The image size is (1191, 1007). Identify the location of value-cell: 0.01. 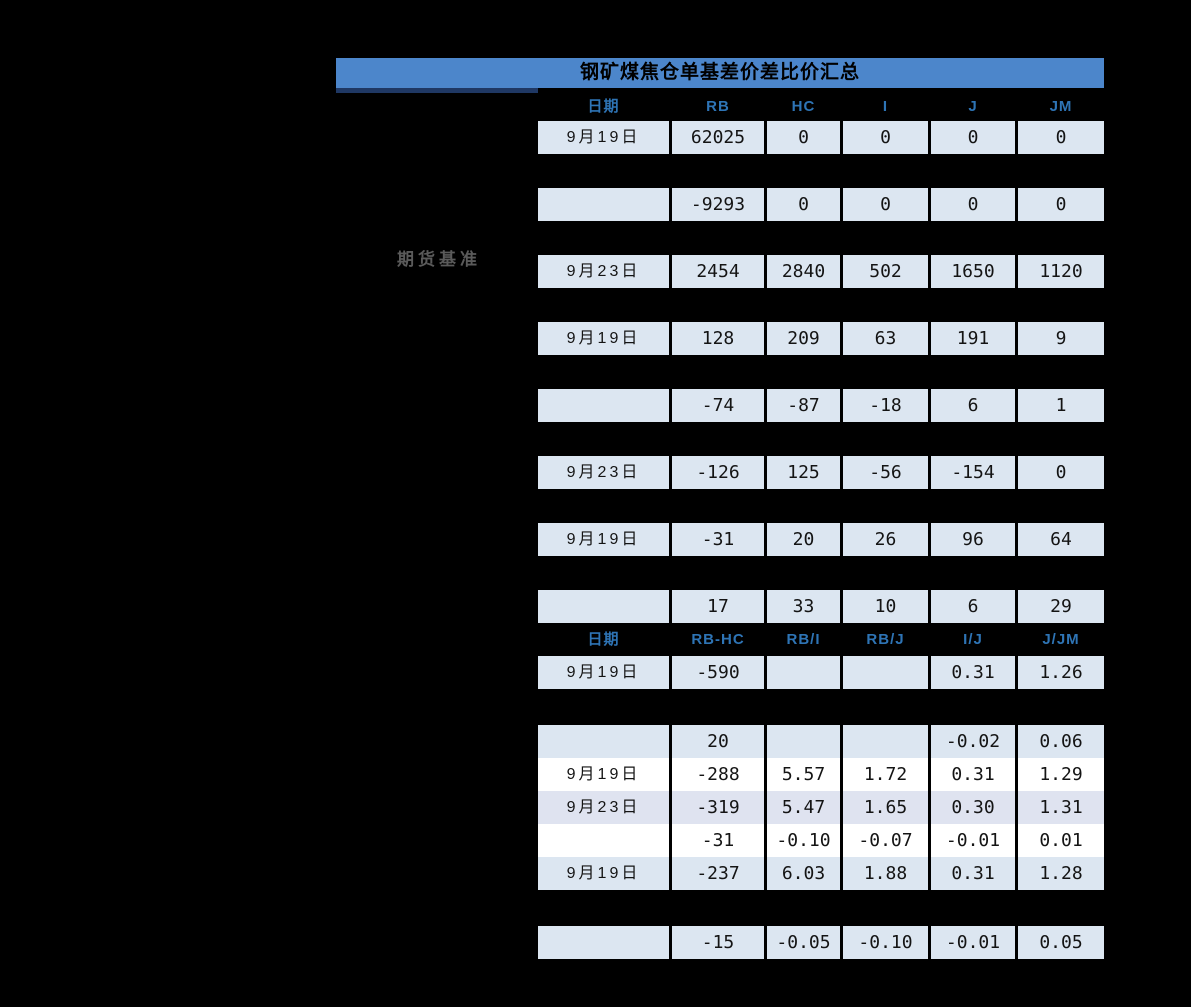
(1061, 840).